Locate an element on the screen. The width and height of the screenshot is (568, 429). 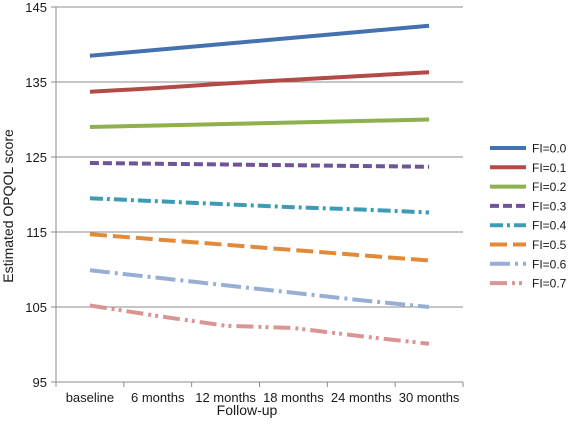
legend-label: FI=0.5 is located at coordinates (549, 245).